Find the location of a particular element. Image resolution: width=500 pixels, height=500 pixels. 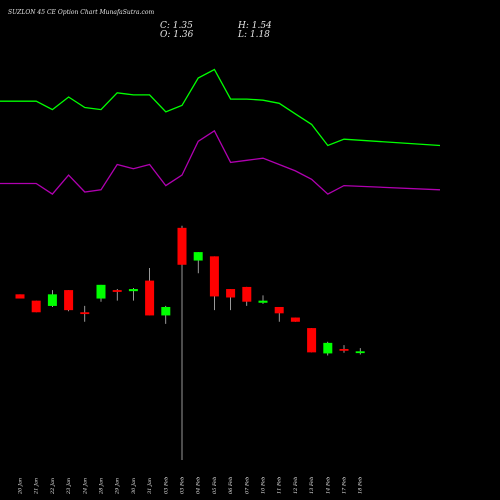

x-tick-label: 11 Feb is located at coordinates (280, 485).